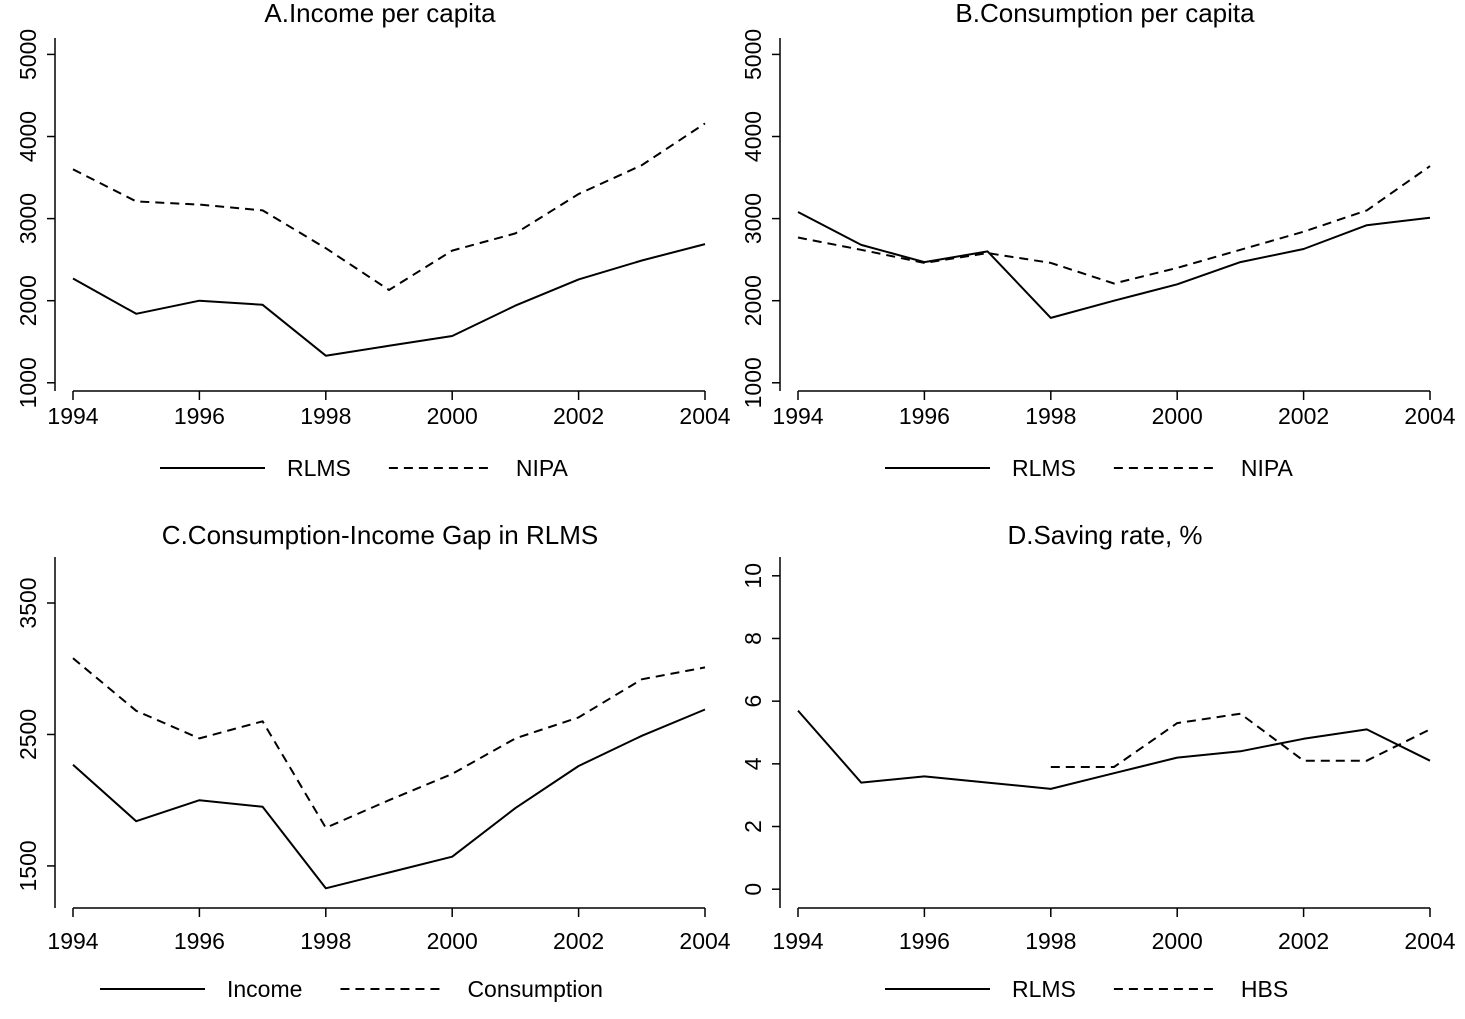 The width and height of the screenshot is (1465, 1019). What do you see at coordinates (753, 701) in the screenshot?
I see `y-tick-label: 6` at bounding box center [753, 701].